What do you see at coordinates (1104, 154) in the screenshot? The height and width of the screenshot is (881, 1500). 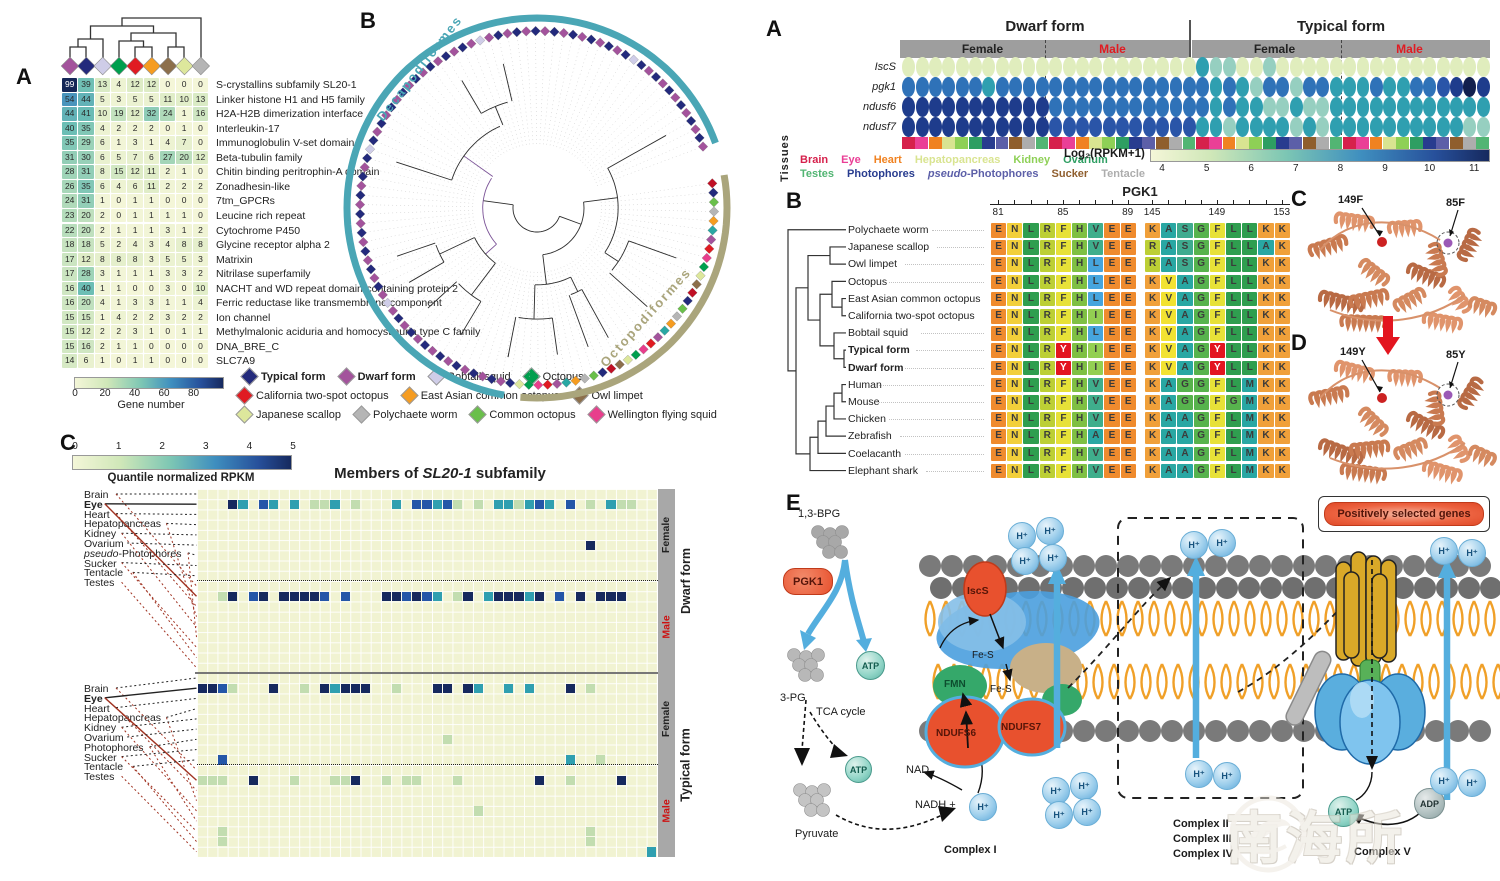 I see `log-colorbar-title: Log₂(RPKM+1)` at bounding box center [1104, 154].